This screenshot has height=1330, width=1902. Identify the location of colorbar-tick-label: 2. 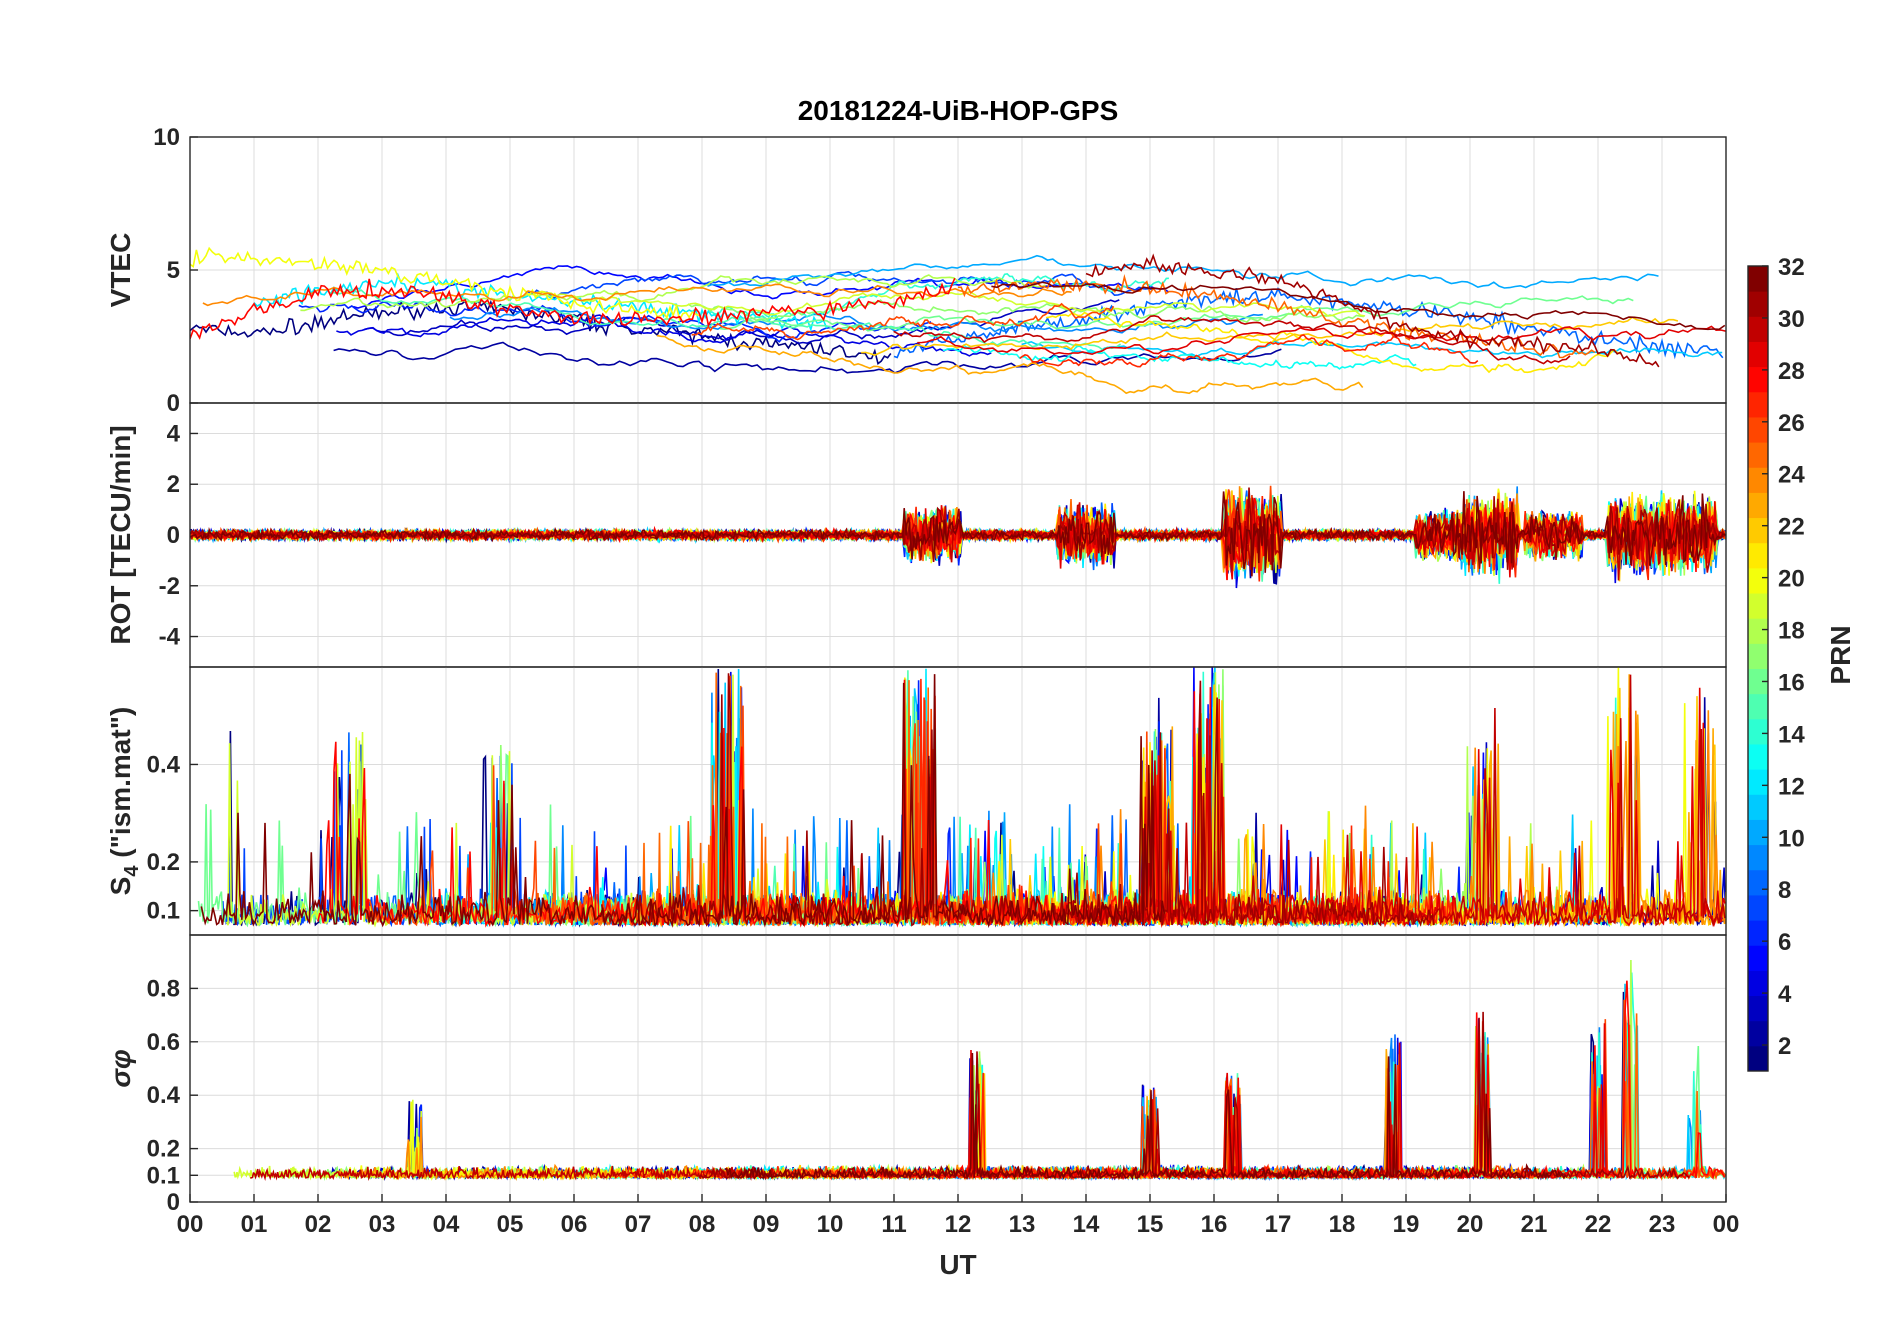
(1784, 1046).